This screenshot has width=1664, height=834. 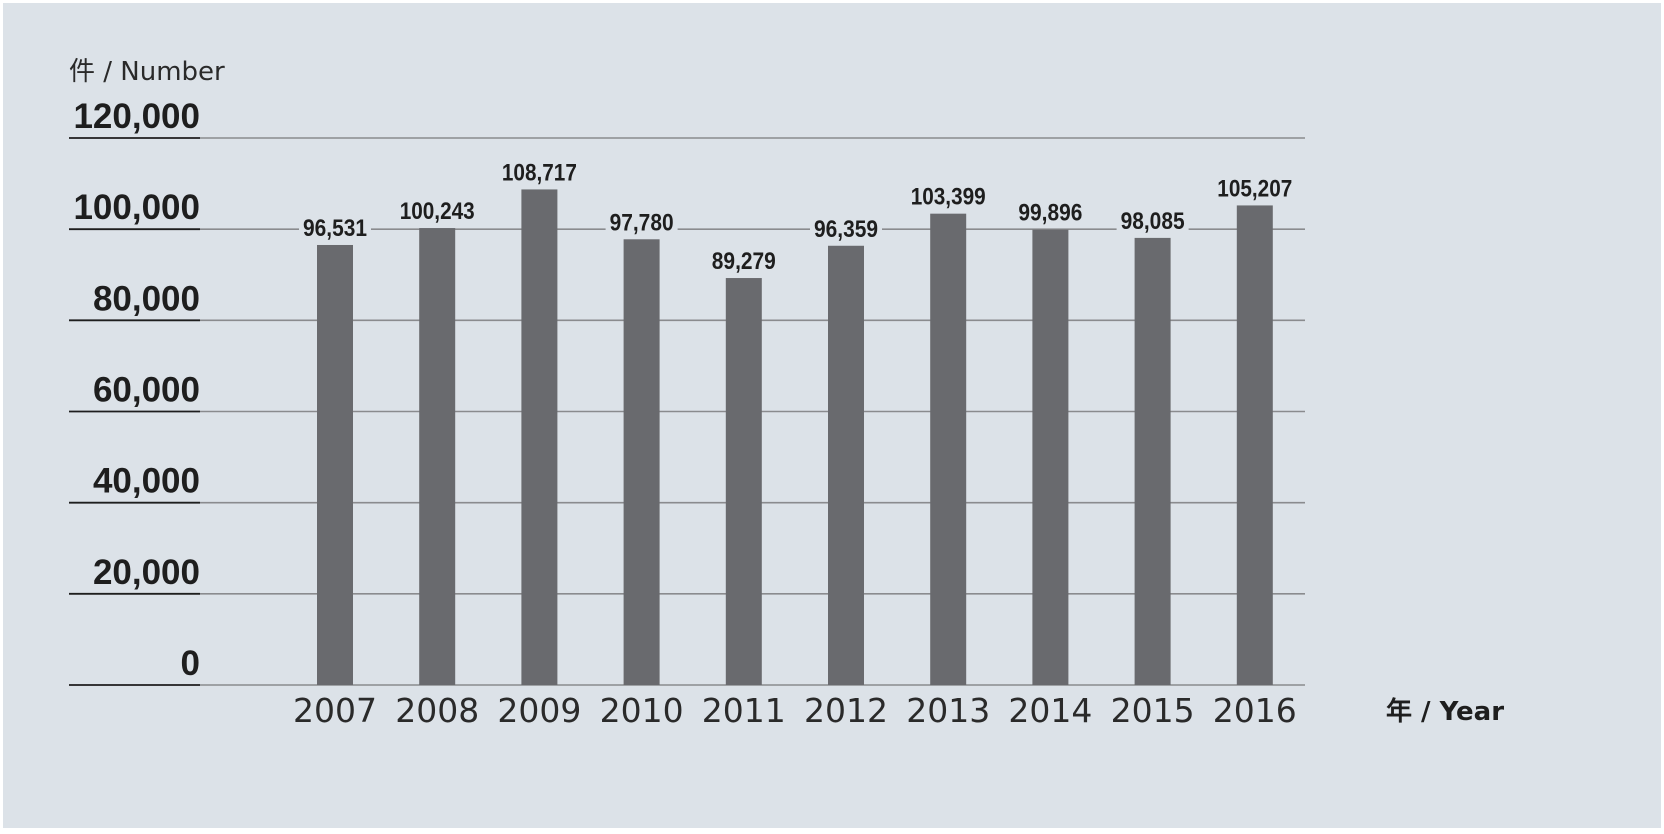 What do you see at coordinates (437, 456) in the screenshot?
I see `bar-2008` at bounding box center [437, 456].